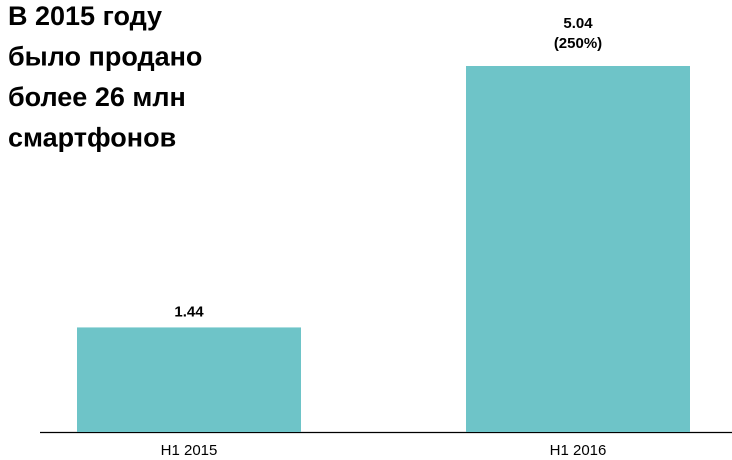 The image size is (732, 460). I want to click on chart-title-line: более 26 млн, so click(97, 97).